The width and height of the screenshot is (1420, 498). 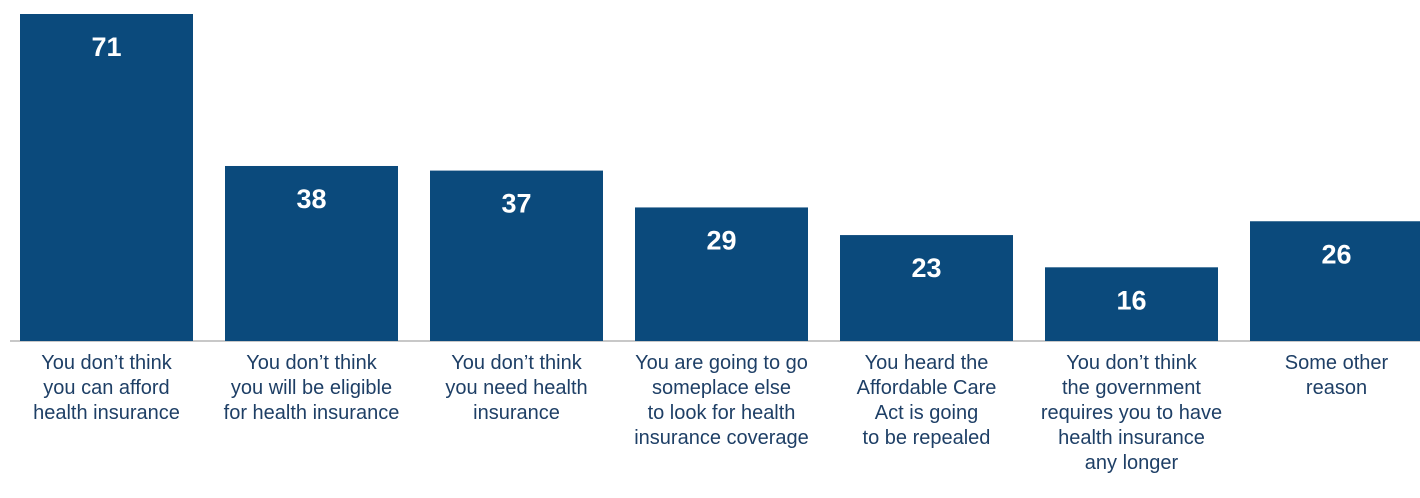 What do you see at coordinates (927, 438) in the screenshot?
I see `category-label-line: to be repealed` at bounding box center [927, 438].